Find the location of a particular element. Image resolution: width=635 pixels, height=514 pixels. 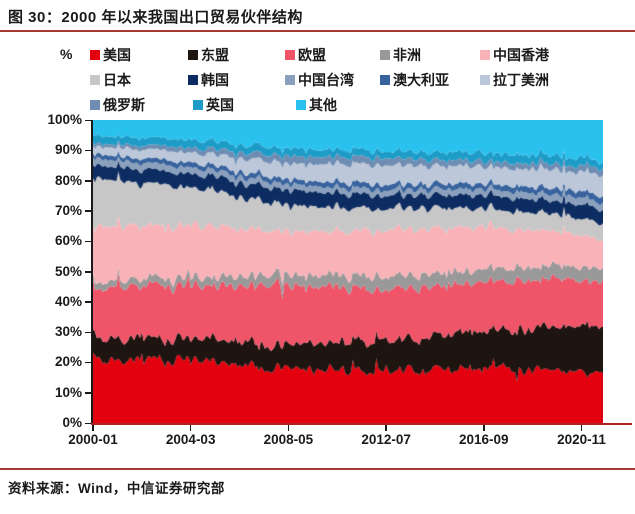

legend-label: 日本 is located at coordinates (117, 79).